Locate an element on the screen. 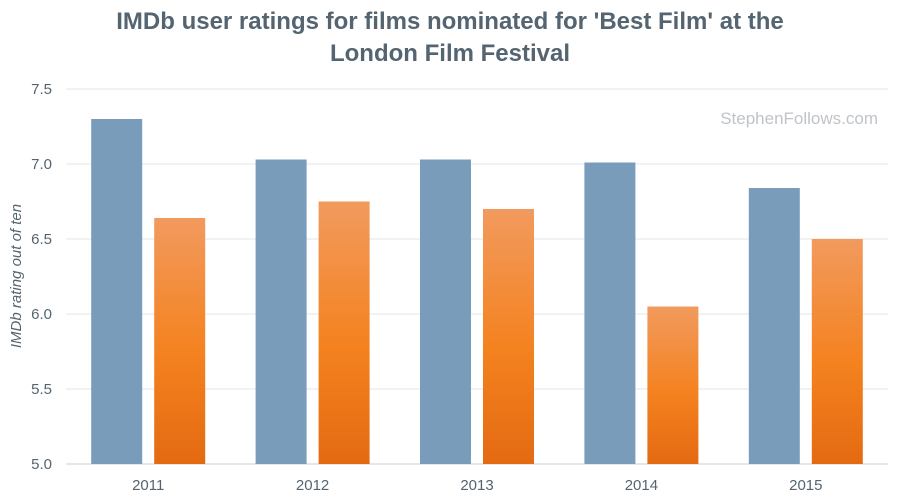 The height and width of the screenshot is (503, 900). x-tick-label: 2013 is located at coordinates (476, 485).